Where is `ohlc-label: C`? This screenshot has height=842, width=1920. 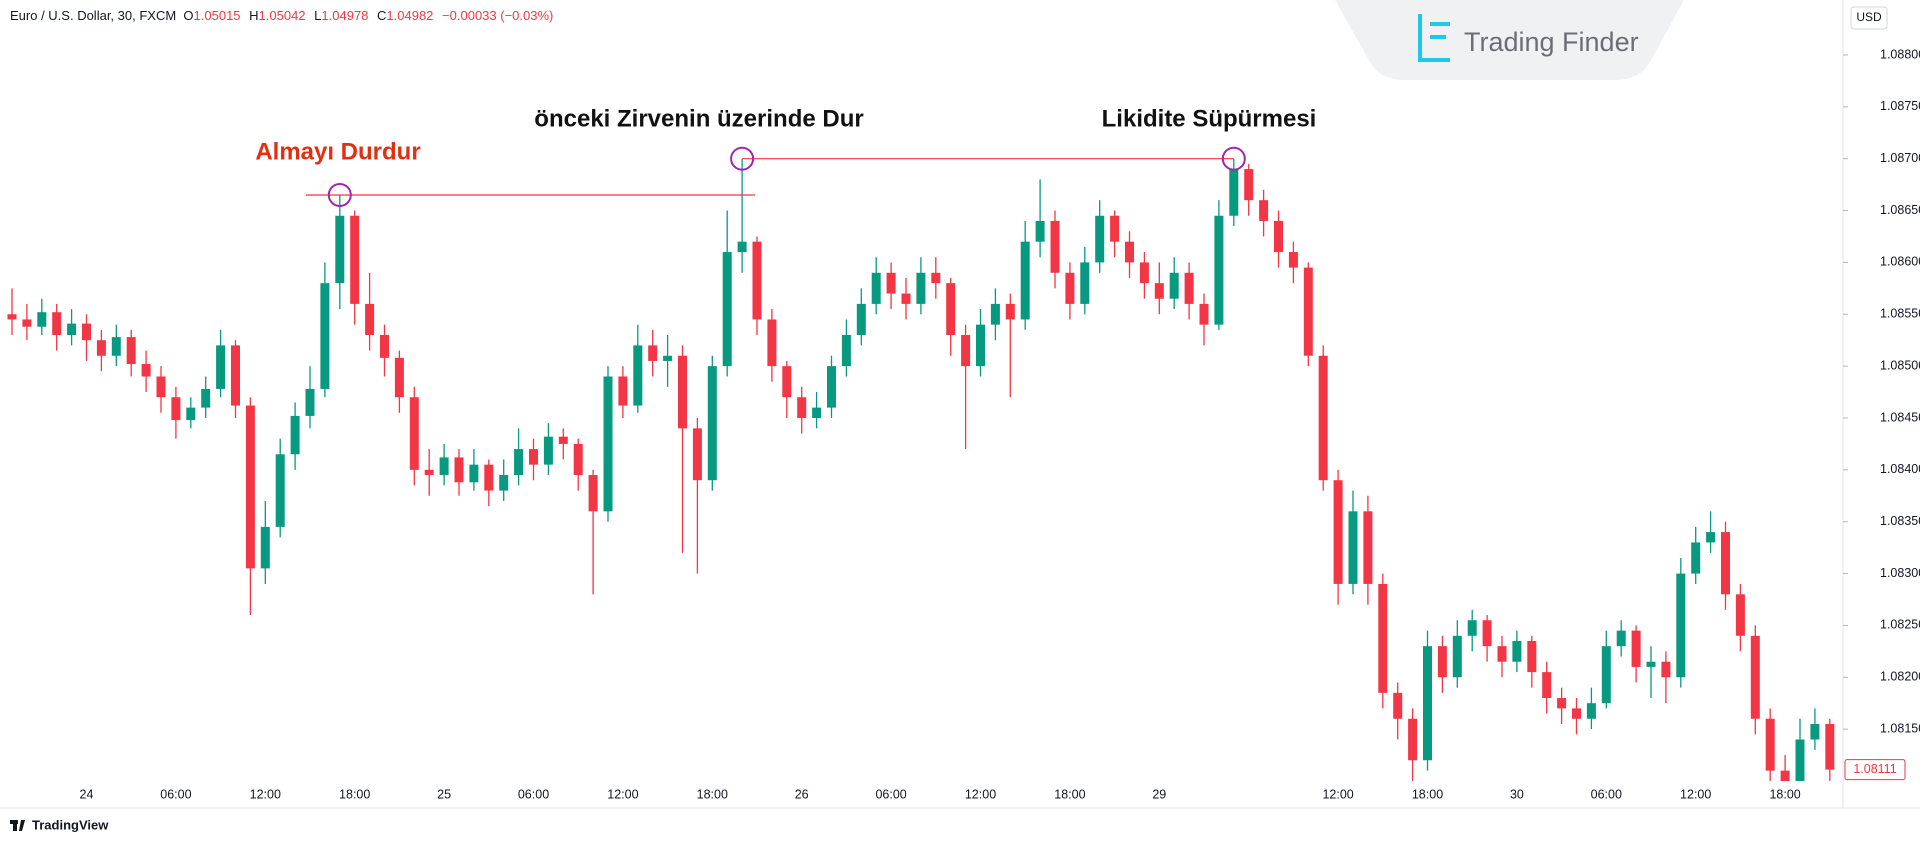
ohlc-label: C is located at coordinates (382, 15).